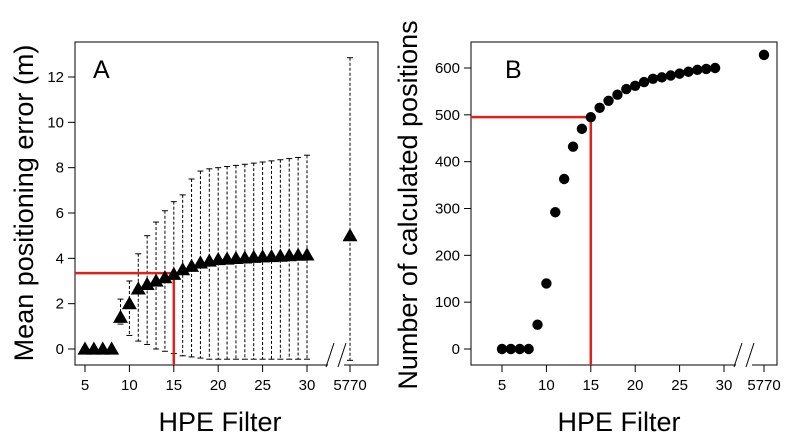 This screenshot has height=442, width=785. I want to click on panel-a-y-tick-label: 2, so click(60, 304).